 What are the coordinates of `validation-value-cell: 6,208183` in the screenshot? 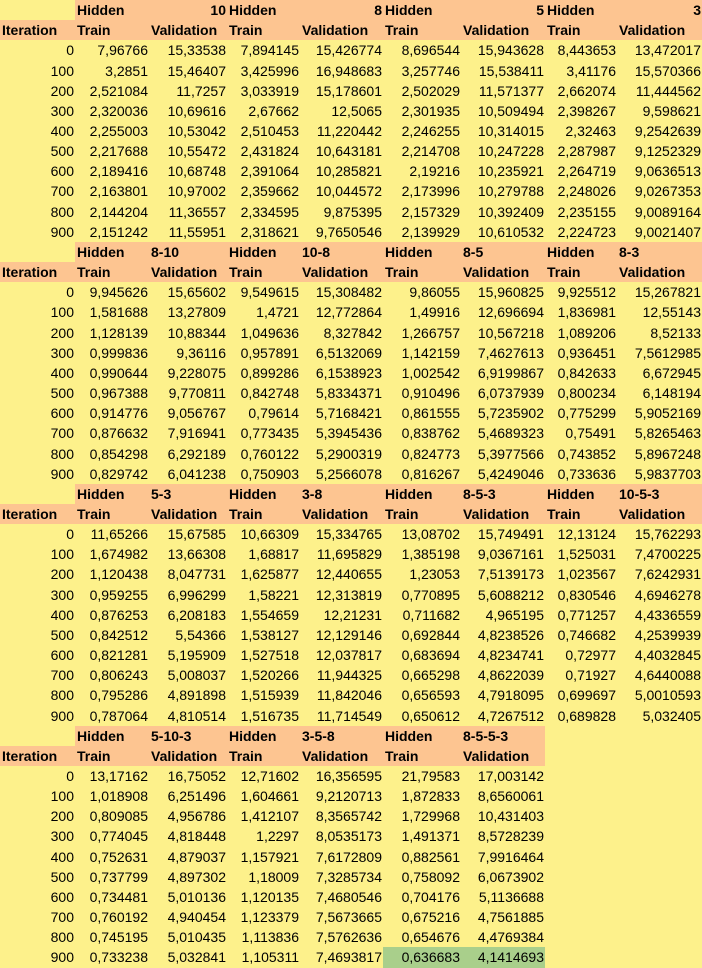 It's located at (188, 614).